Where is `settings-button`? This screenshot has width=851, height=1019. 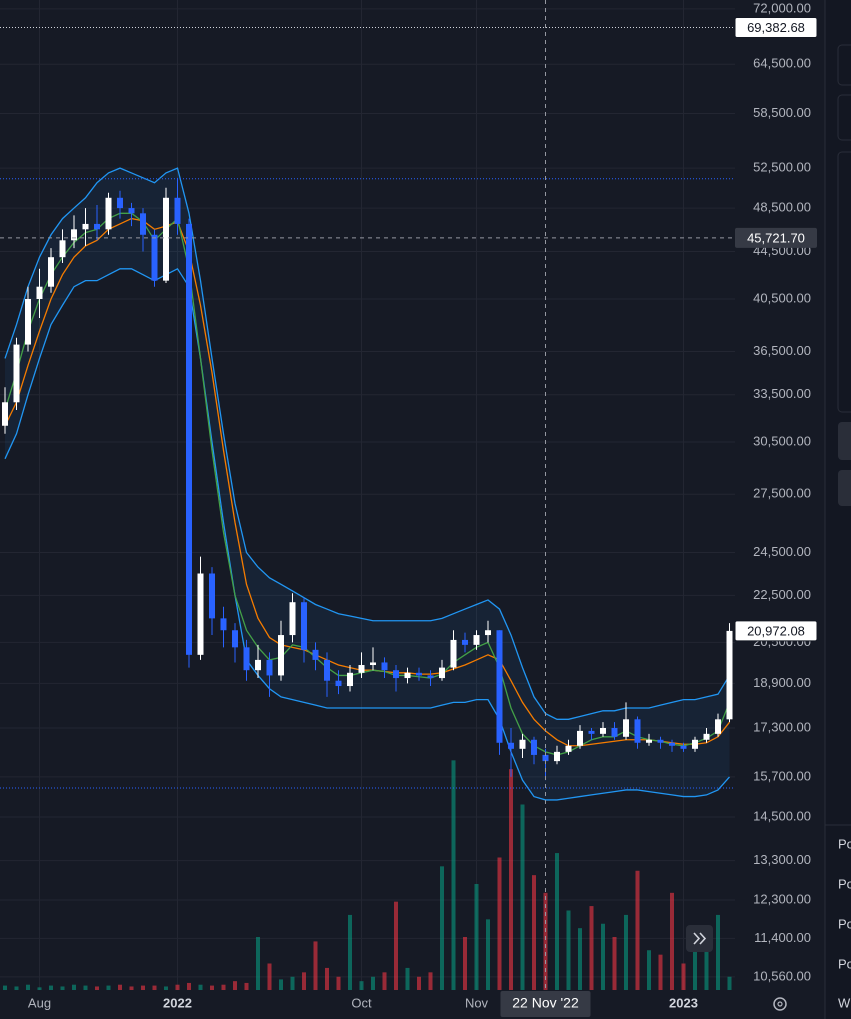
settings-button is located at coordinates (780, 1004).